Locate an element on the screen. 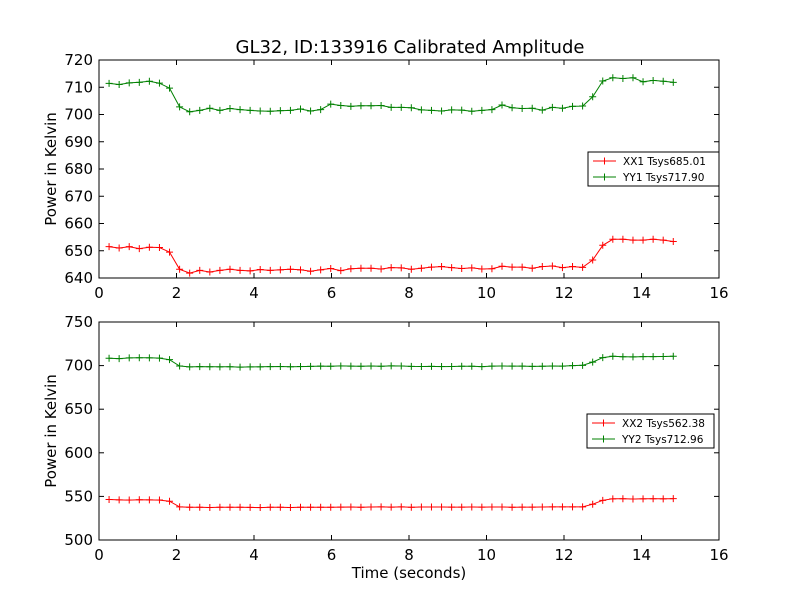  bottom-y-tick-label: 500 is located at coordinates (78, 540).